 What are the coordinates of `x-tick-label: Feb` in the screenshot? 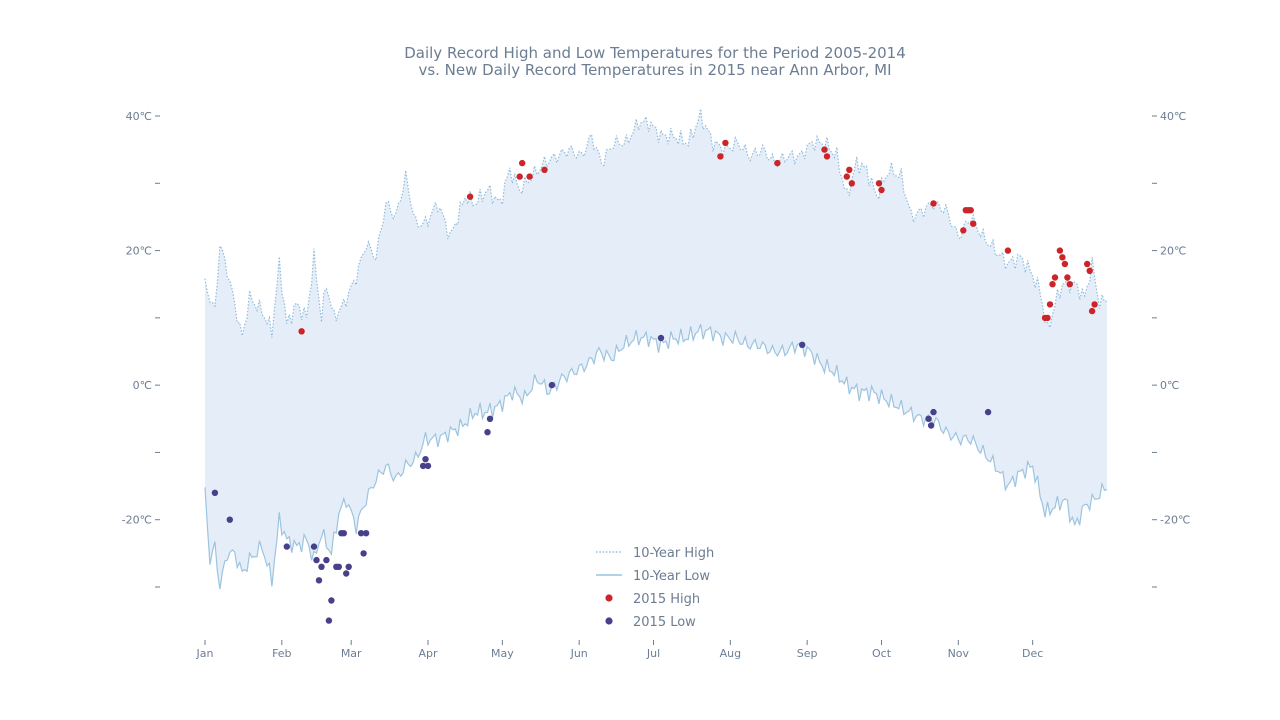 It's located at (281, 653).